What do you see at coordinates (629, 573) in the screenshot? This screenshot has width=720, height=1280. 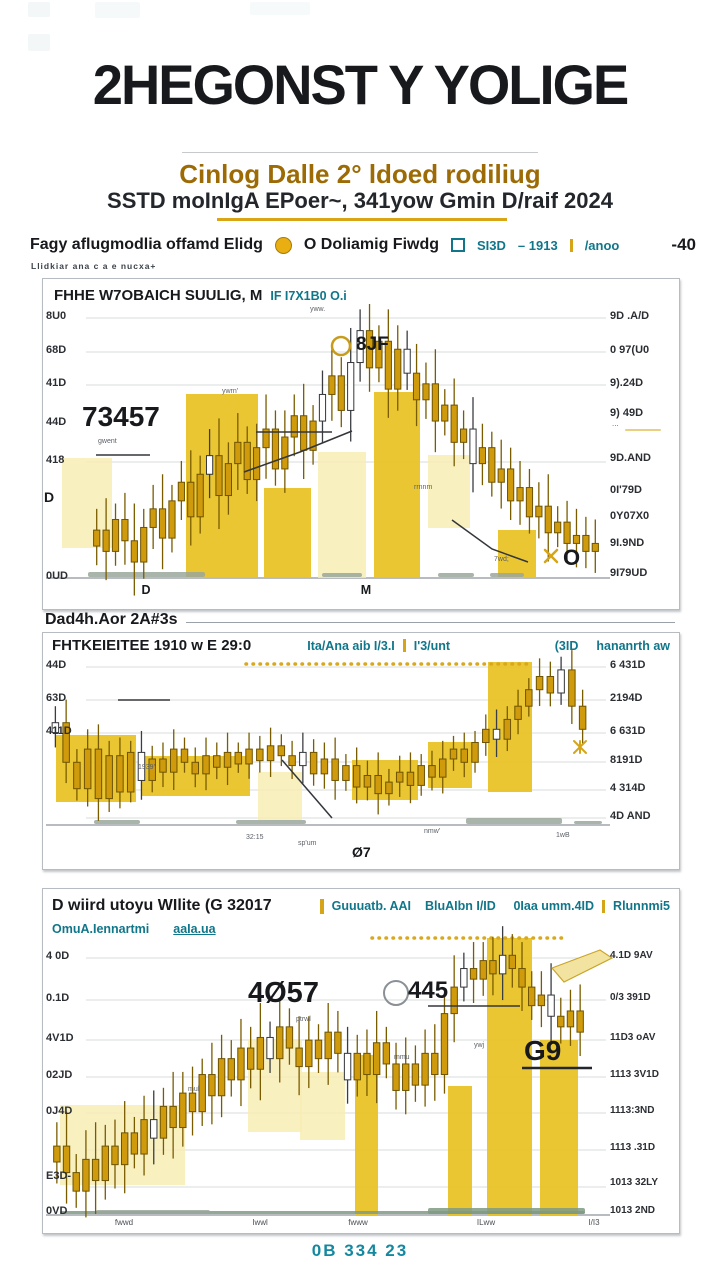 I see `y-axis-tick-right: 9I79UD` at bounding box center [629, 573].